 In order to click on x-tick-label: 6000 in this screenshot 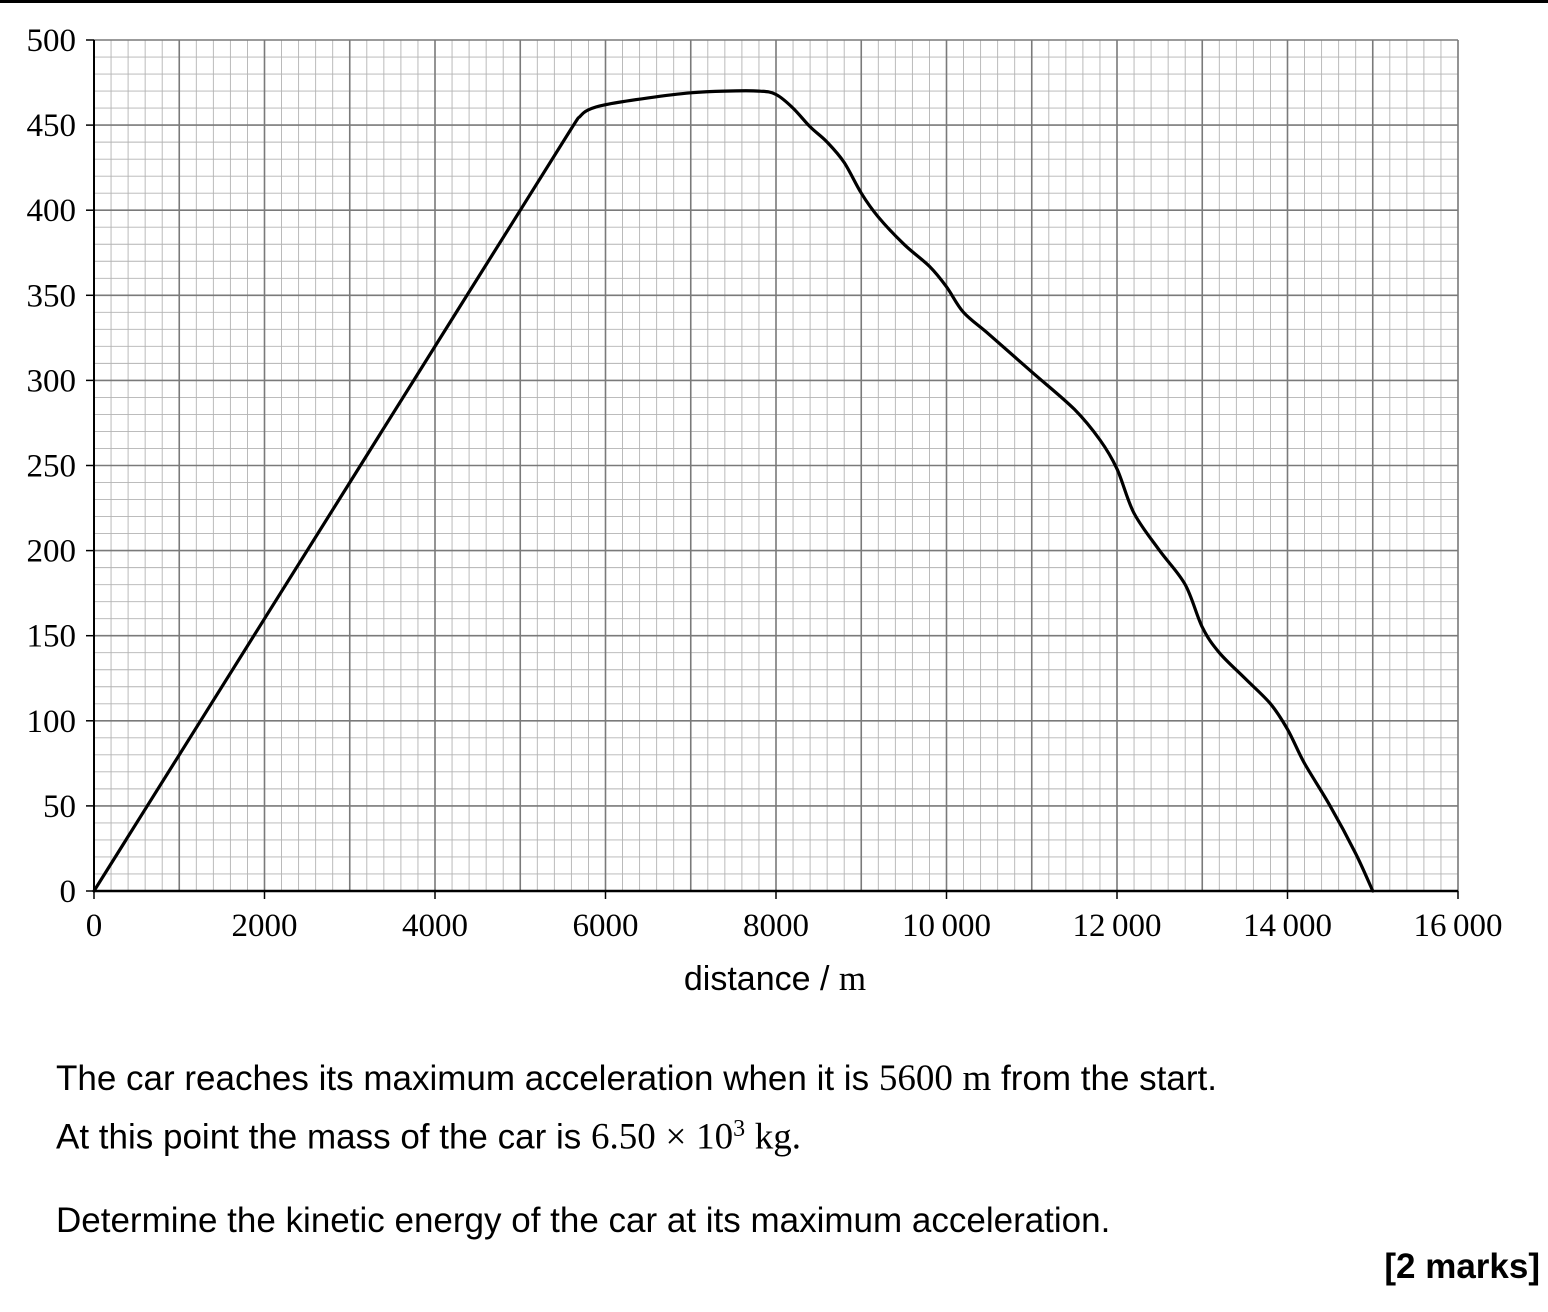, I will do `click(606, 926)`.